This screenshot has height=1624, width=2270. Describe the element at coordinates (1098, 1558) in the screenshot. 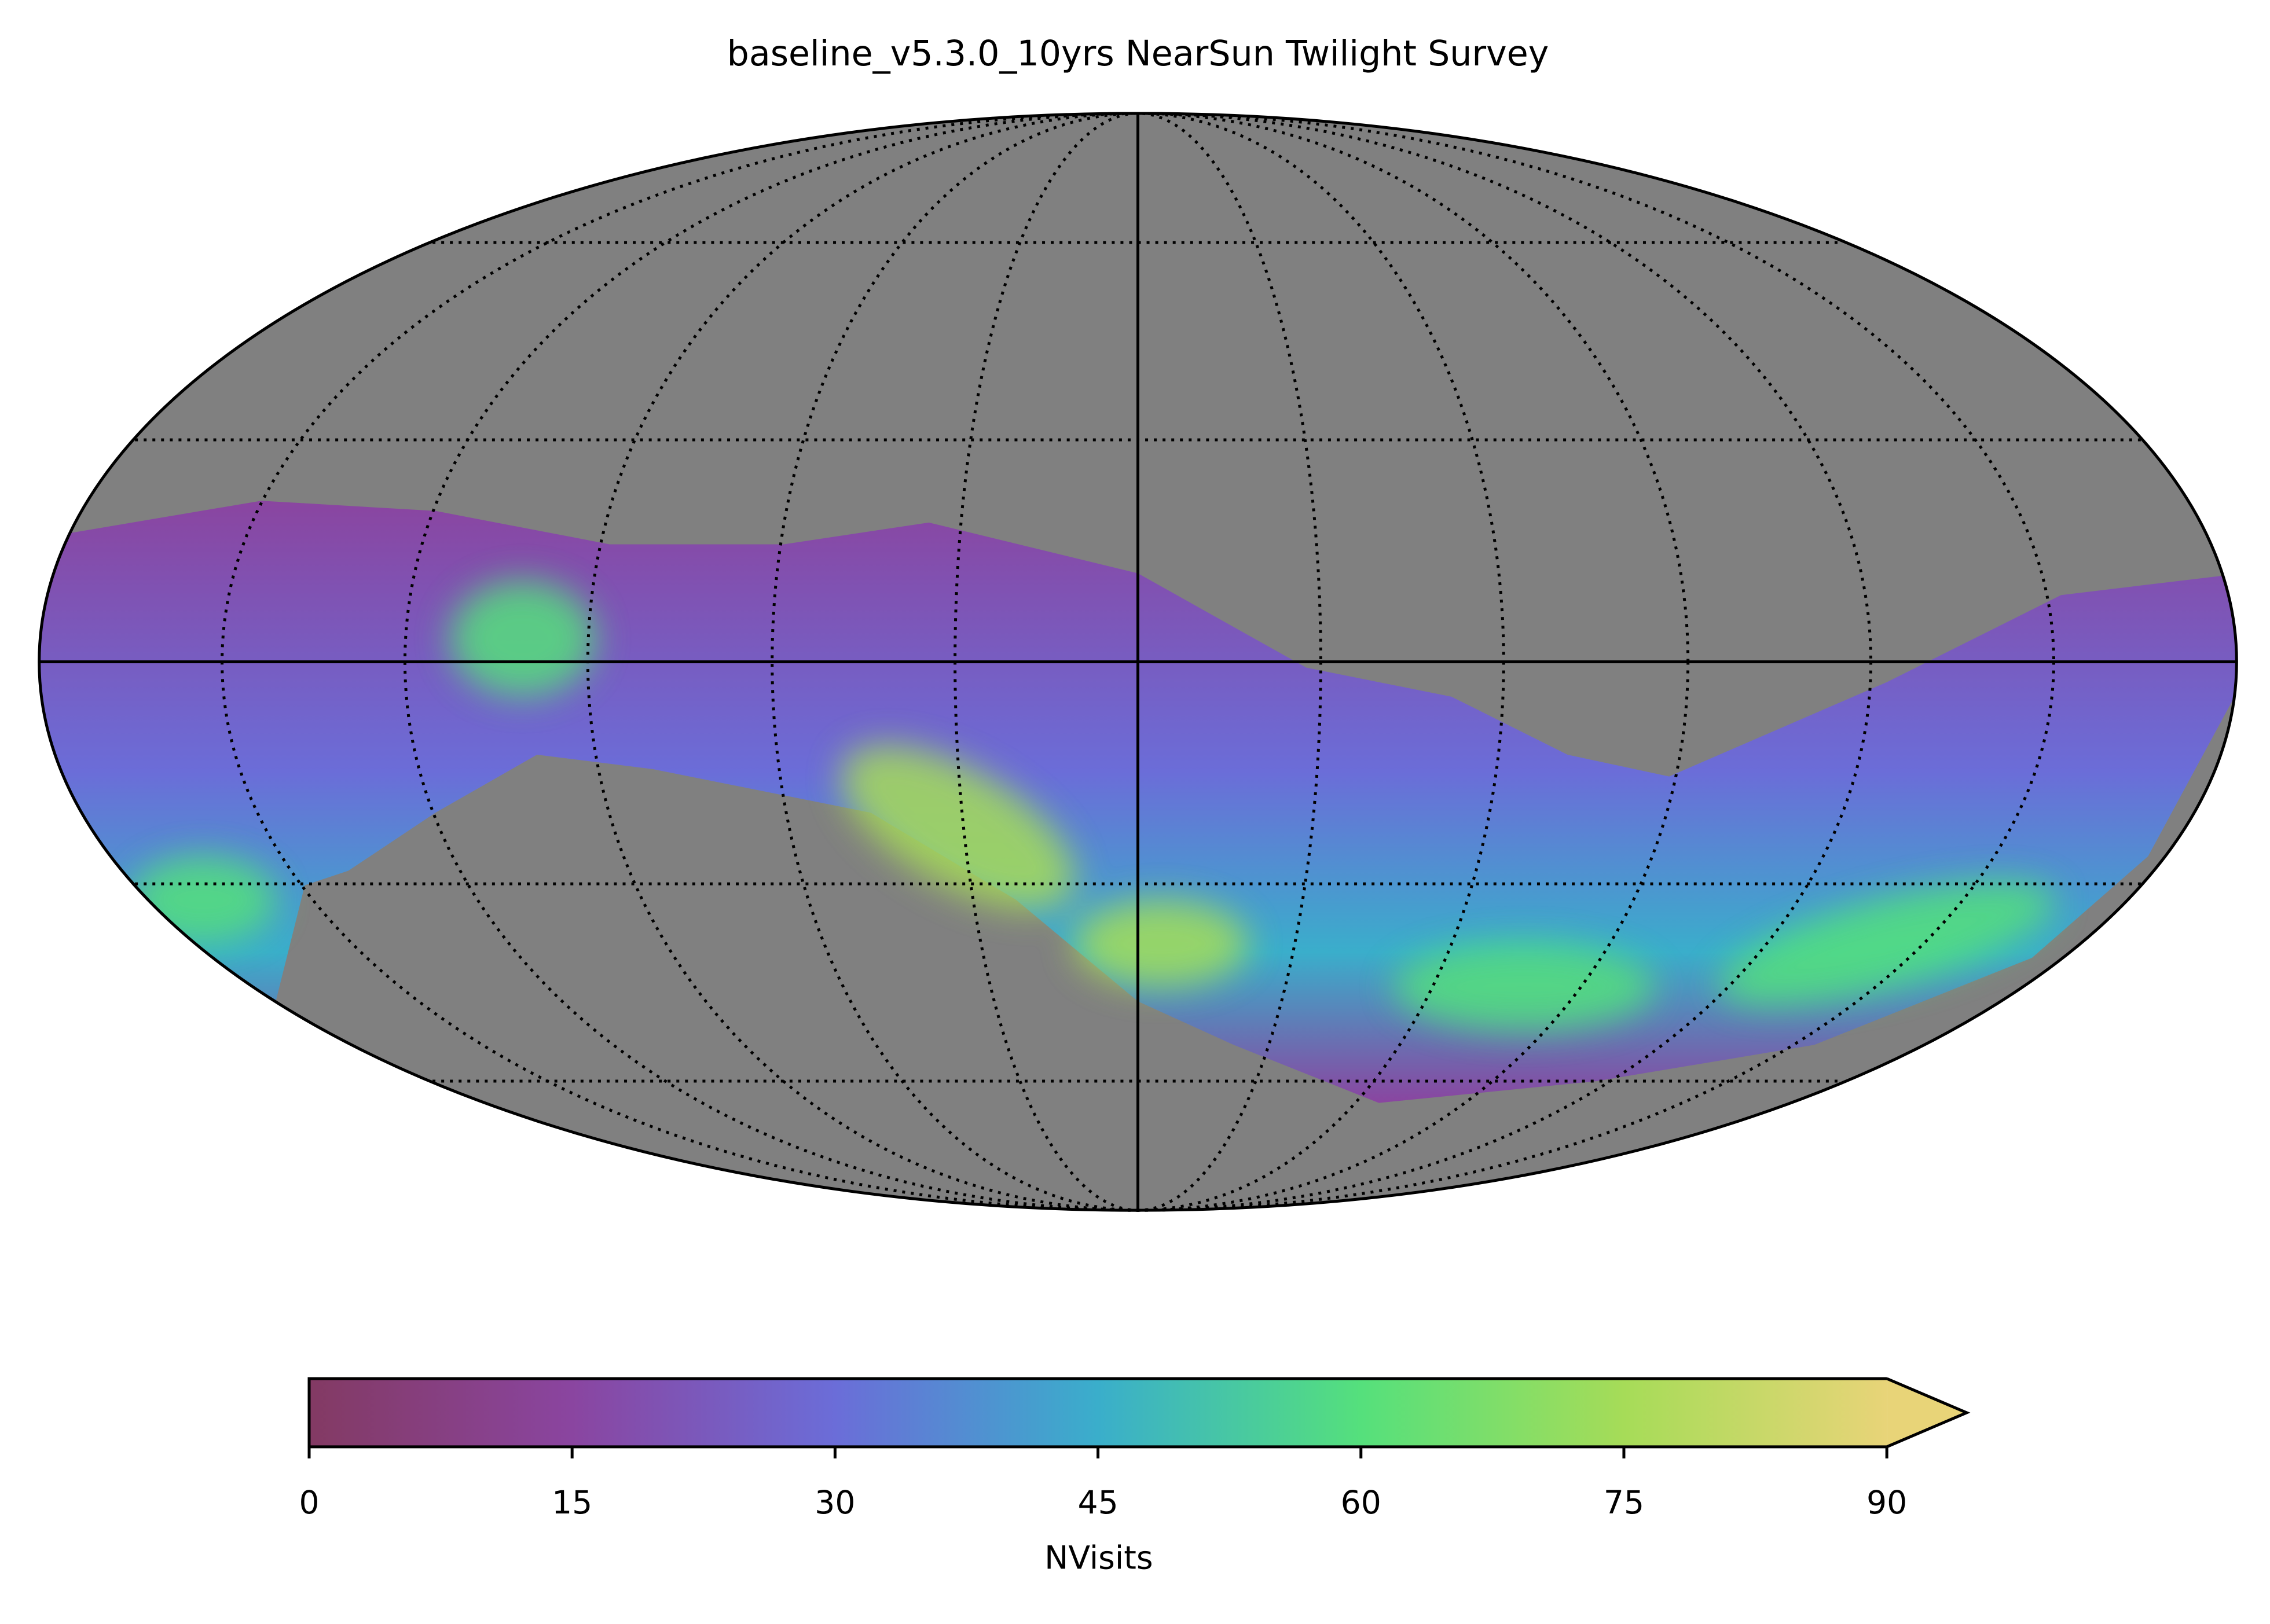

I see `colorbar-label: NVisits` at that location.